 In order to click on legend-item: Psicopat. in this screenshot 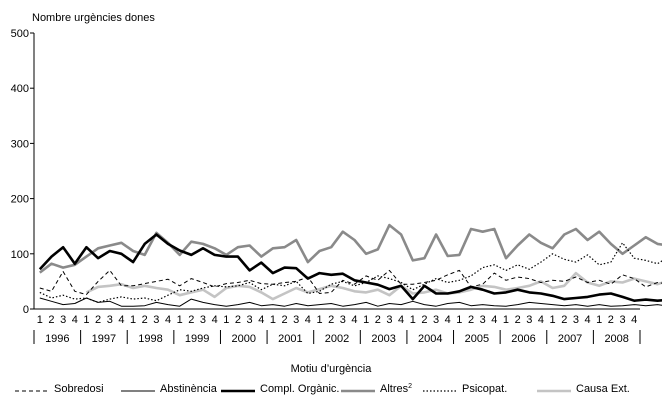, I will do `click(464, 389)`.